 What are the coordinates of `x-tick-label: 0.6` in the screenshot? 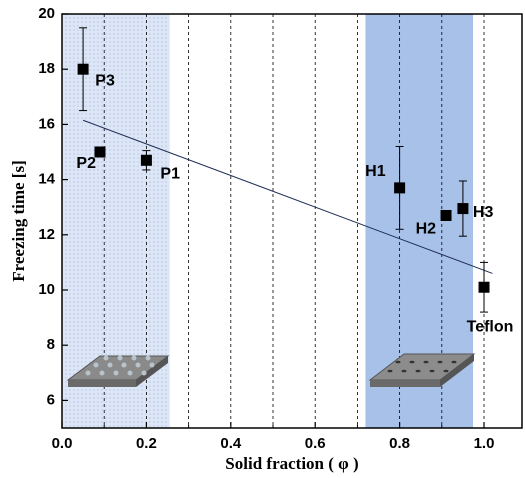 It's located at (315, 443).